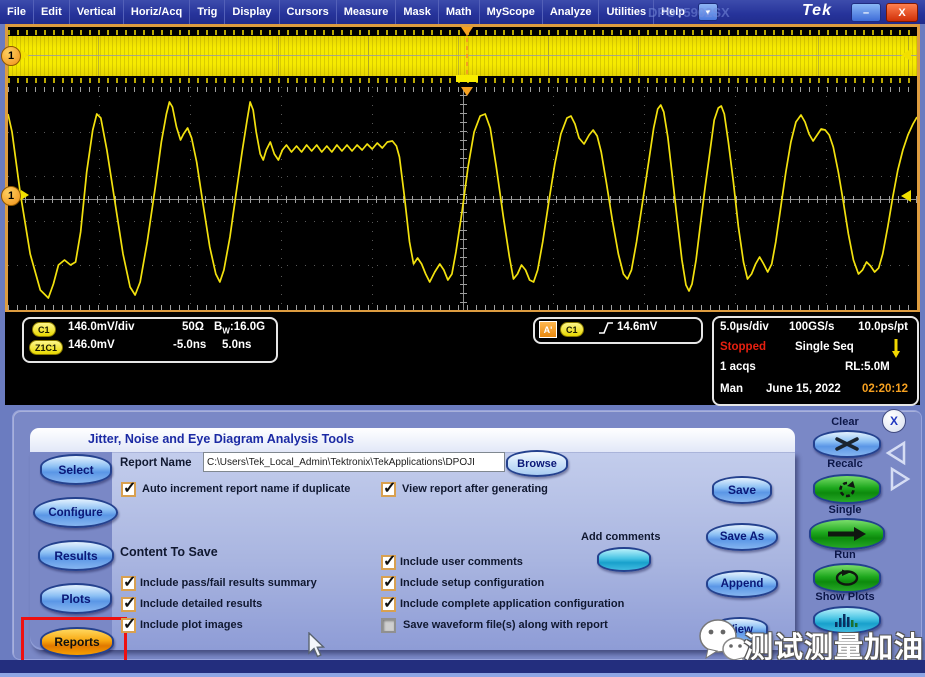 The height and width of the screenshot is (677, 925). What do you see at coordinates (689, 12) in the screenshot?
I see `model-label: DPO75902SX` at bounding box center [689, 12].